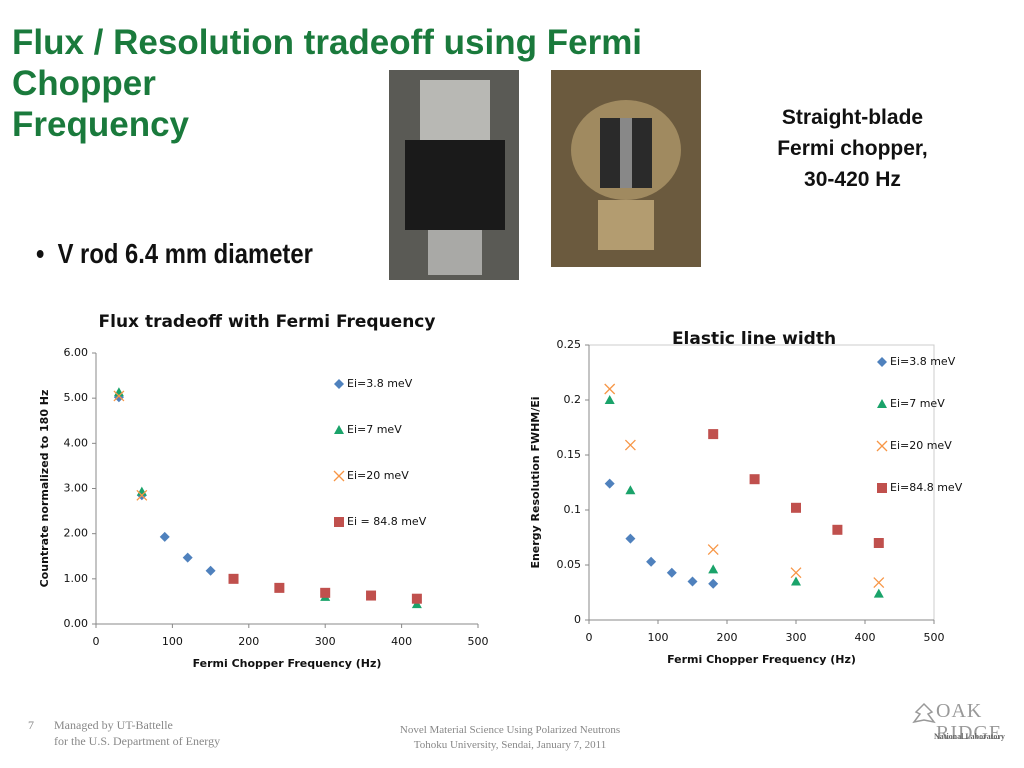 This screenshot has width=1024, height=768. Describe the element at coordinates (76, 578) in the screenshot. I see `y-tick-label: 1.00` at that location.